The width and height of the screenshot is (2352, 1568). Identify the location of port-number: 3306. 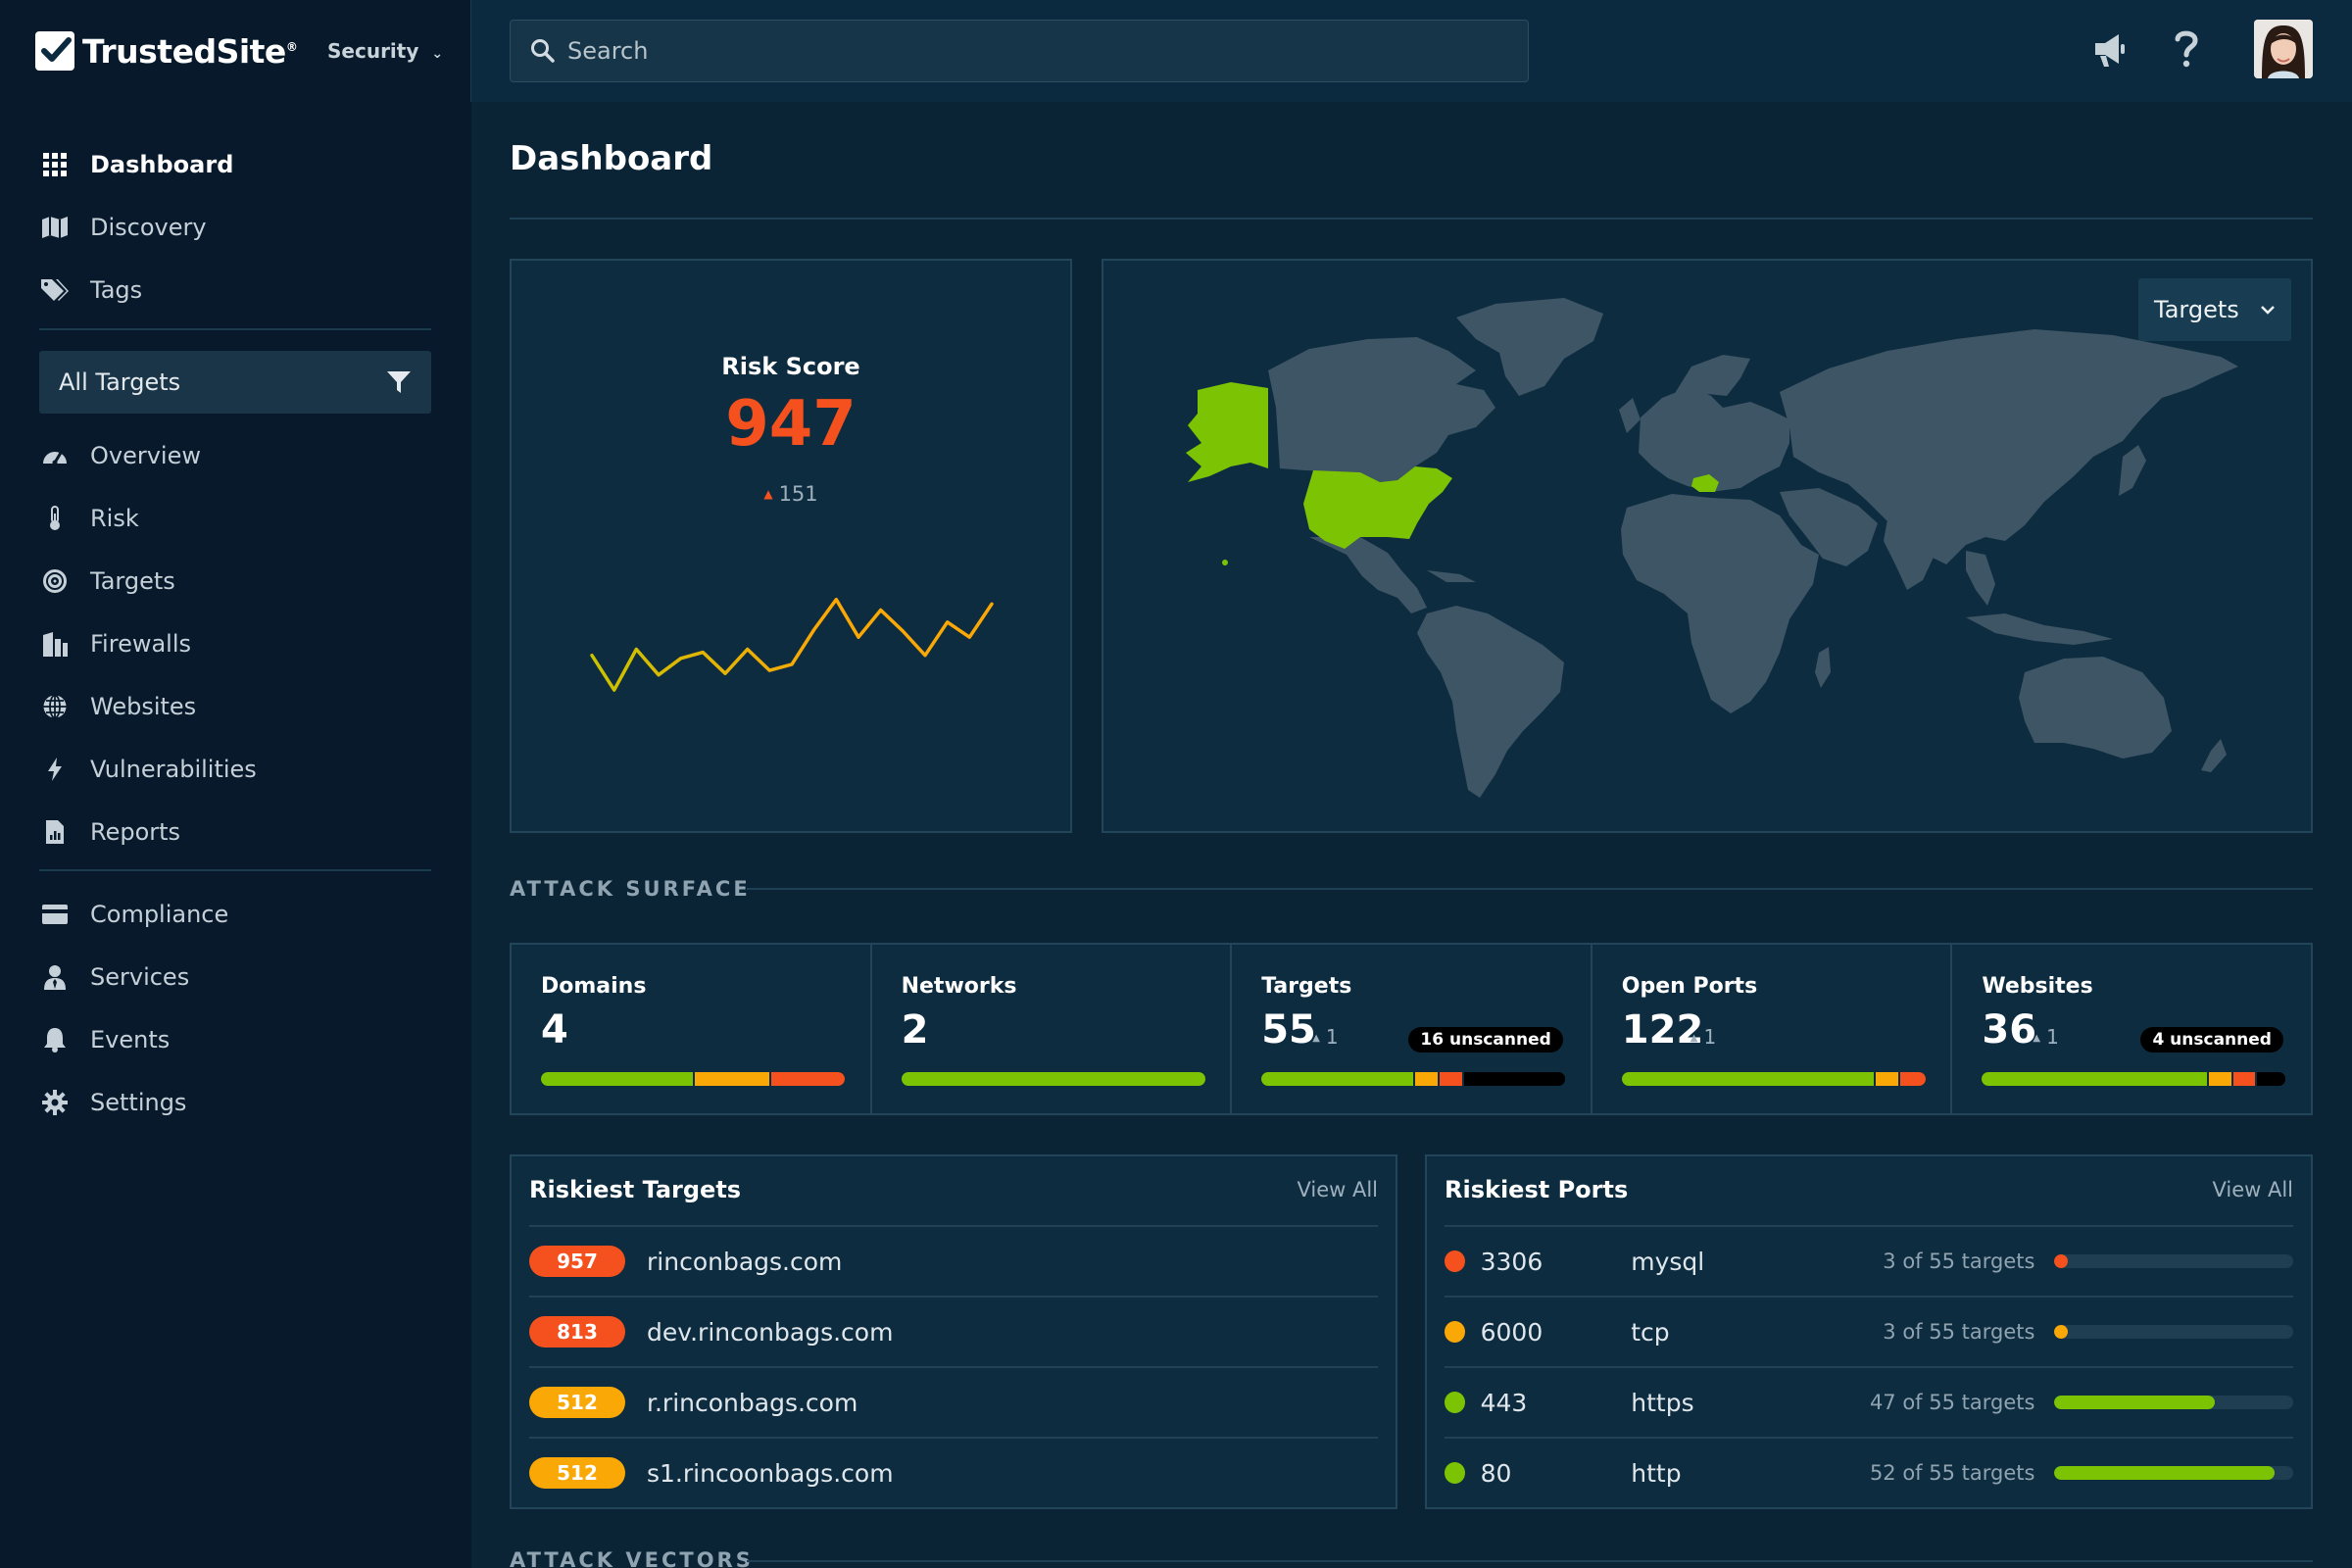
(1512, 1261).